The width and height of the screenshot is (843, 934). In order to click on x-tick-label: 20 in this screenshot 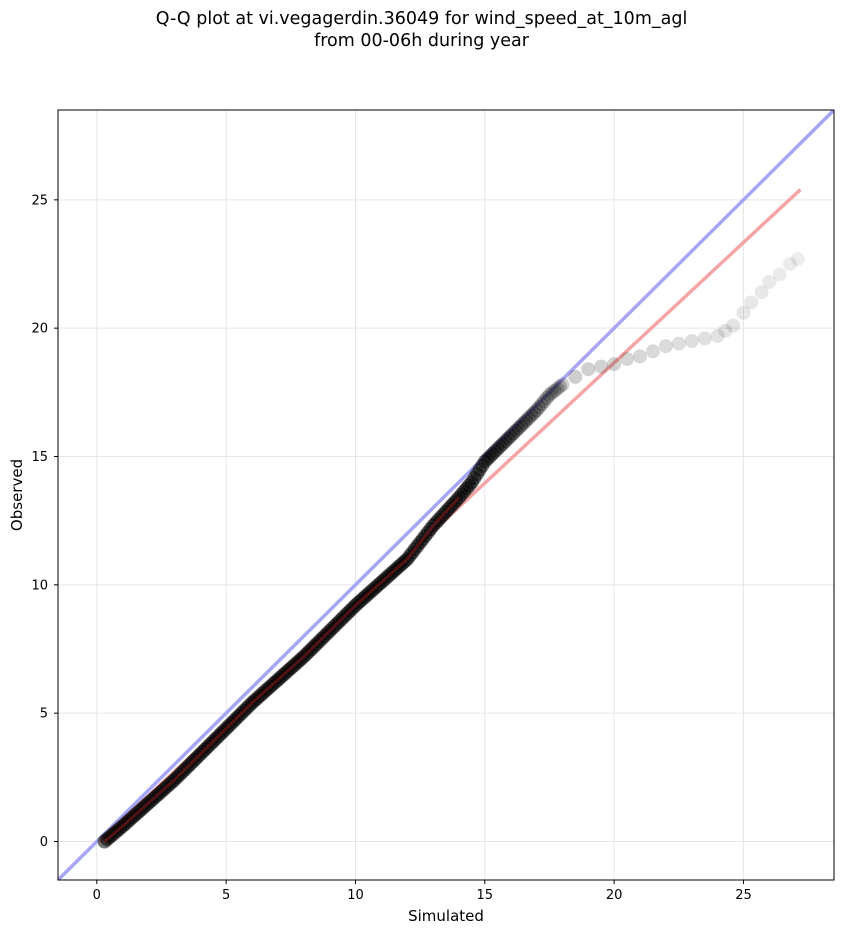, I will do `click(614, 895)`.